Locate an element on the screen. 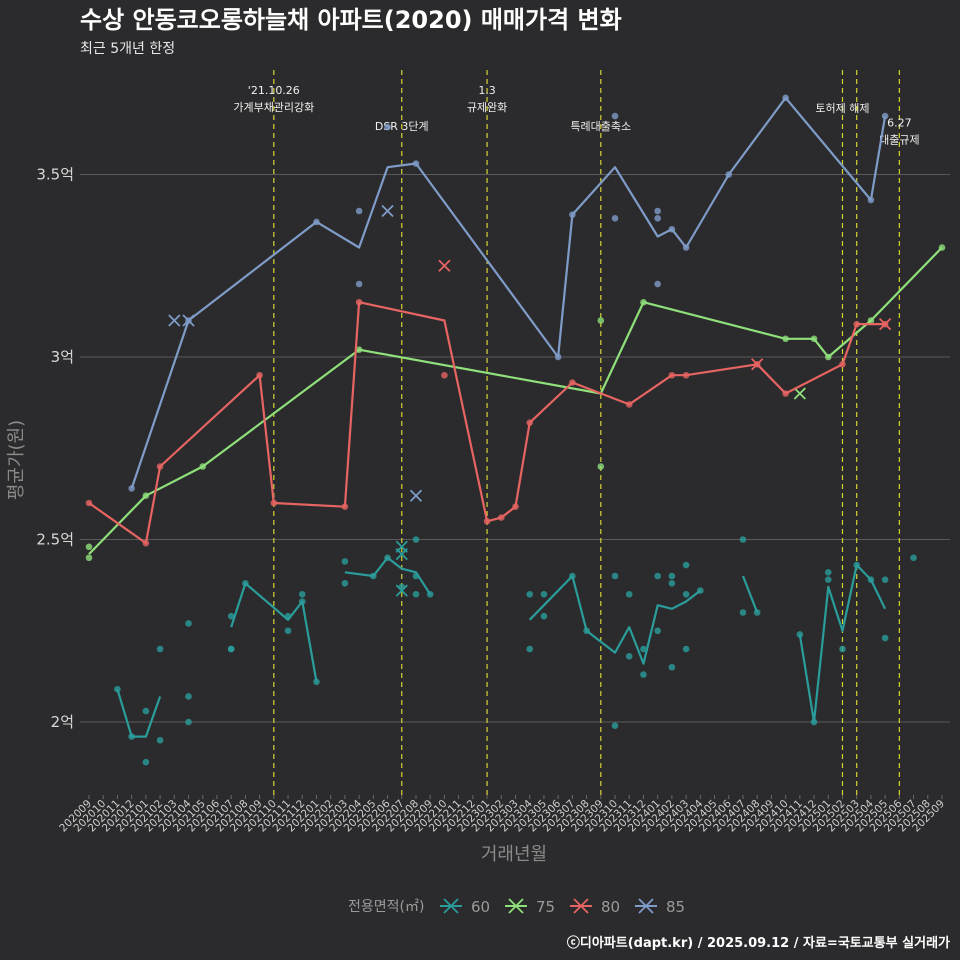 This screenshot has height=960, width=960. event-label: DSR 3단계 is located at coordinates (402, 126).